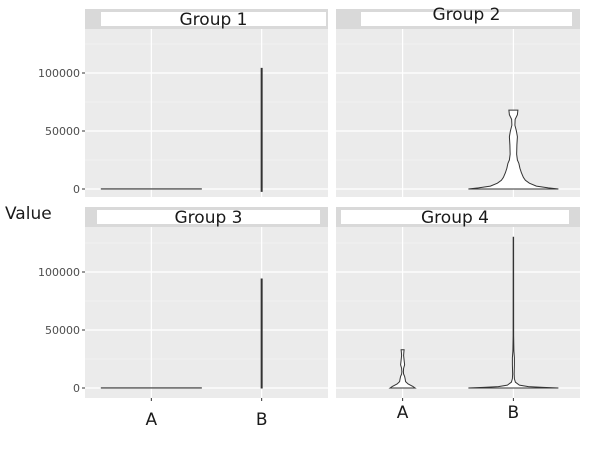 This screenshot has width=590, height=455. What do you see at coordinates (261, 333) in the screenshot?
I see `panel-3-violin-B` at bounding box center [261, 333].